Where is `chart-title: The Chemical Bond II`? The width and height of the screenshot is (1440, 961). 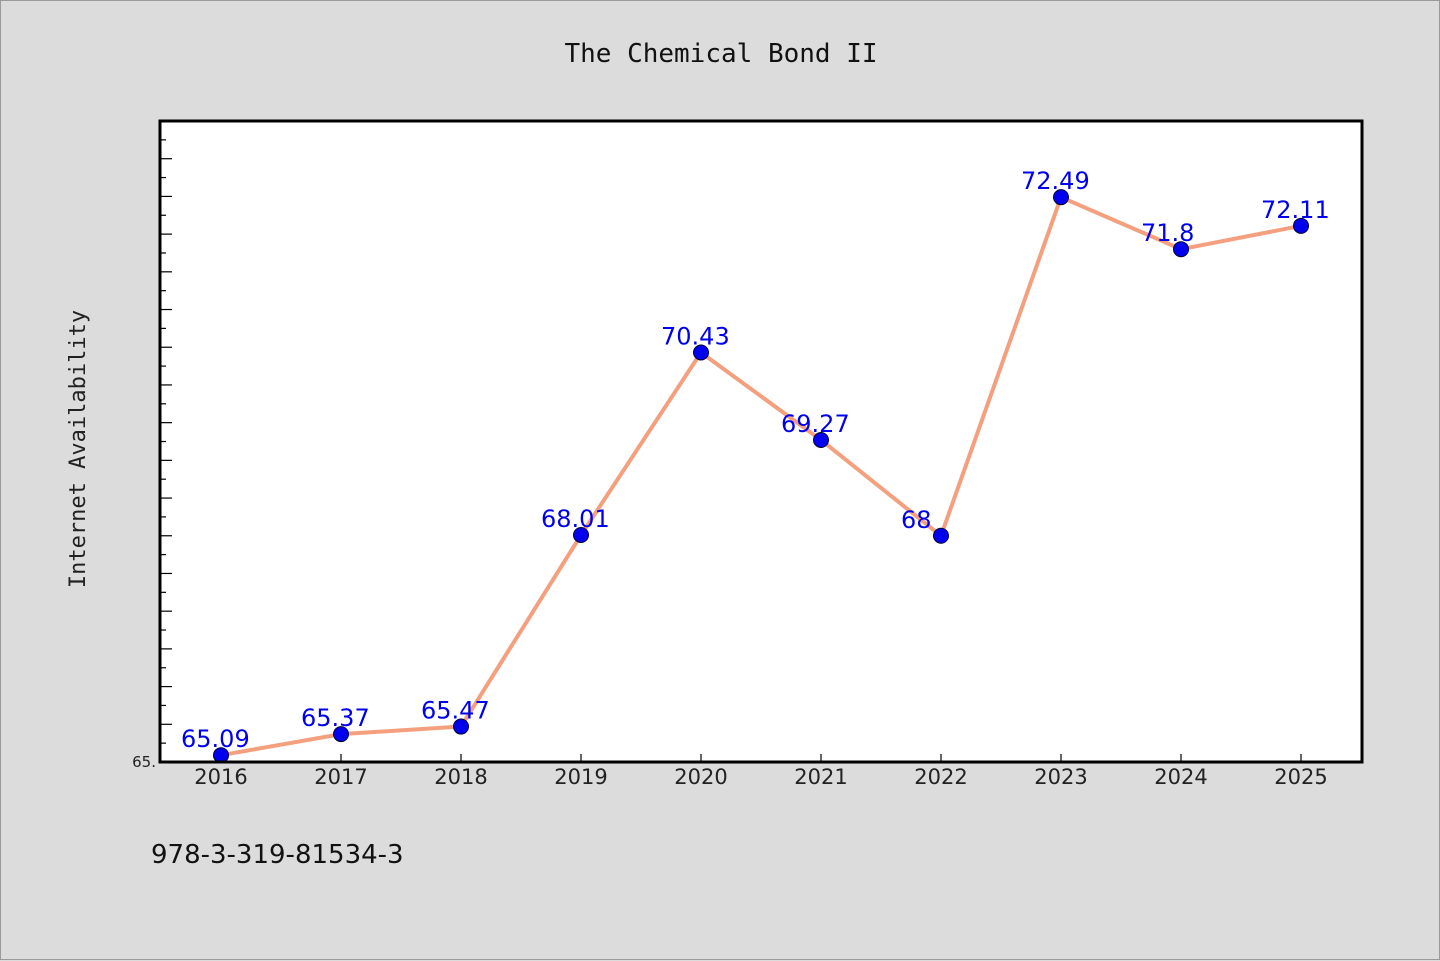 chart-title: The Chemical Bond II is located at coordinates (720, 54).